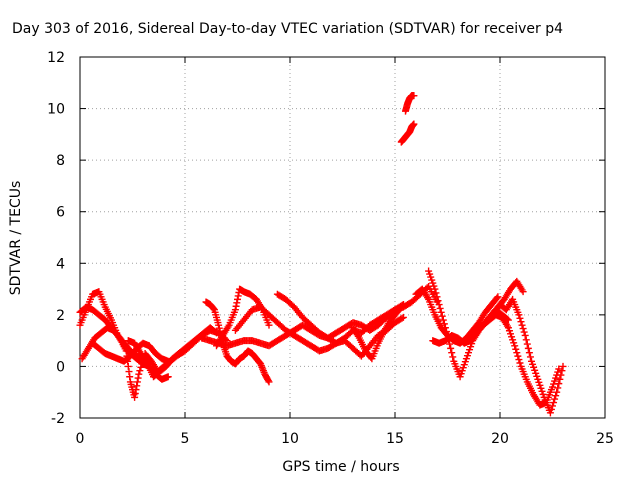 The width and height of the screenshot is (640, 480). What do you see at coordinates (56, 58) in the screenshot?
I see `y-tick-label: 12` at bounding box center [56, 58].